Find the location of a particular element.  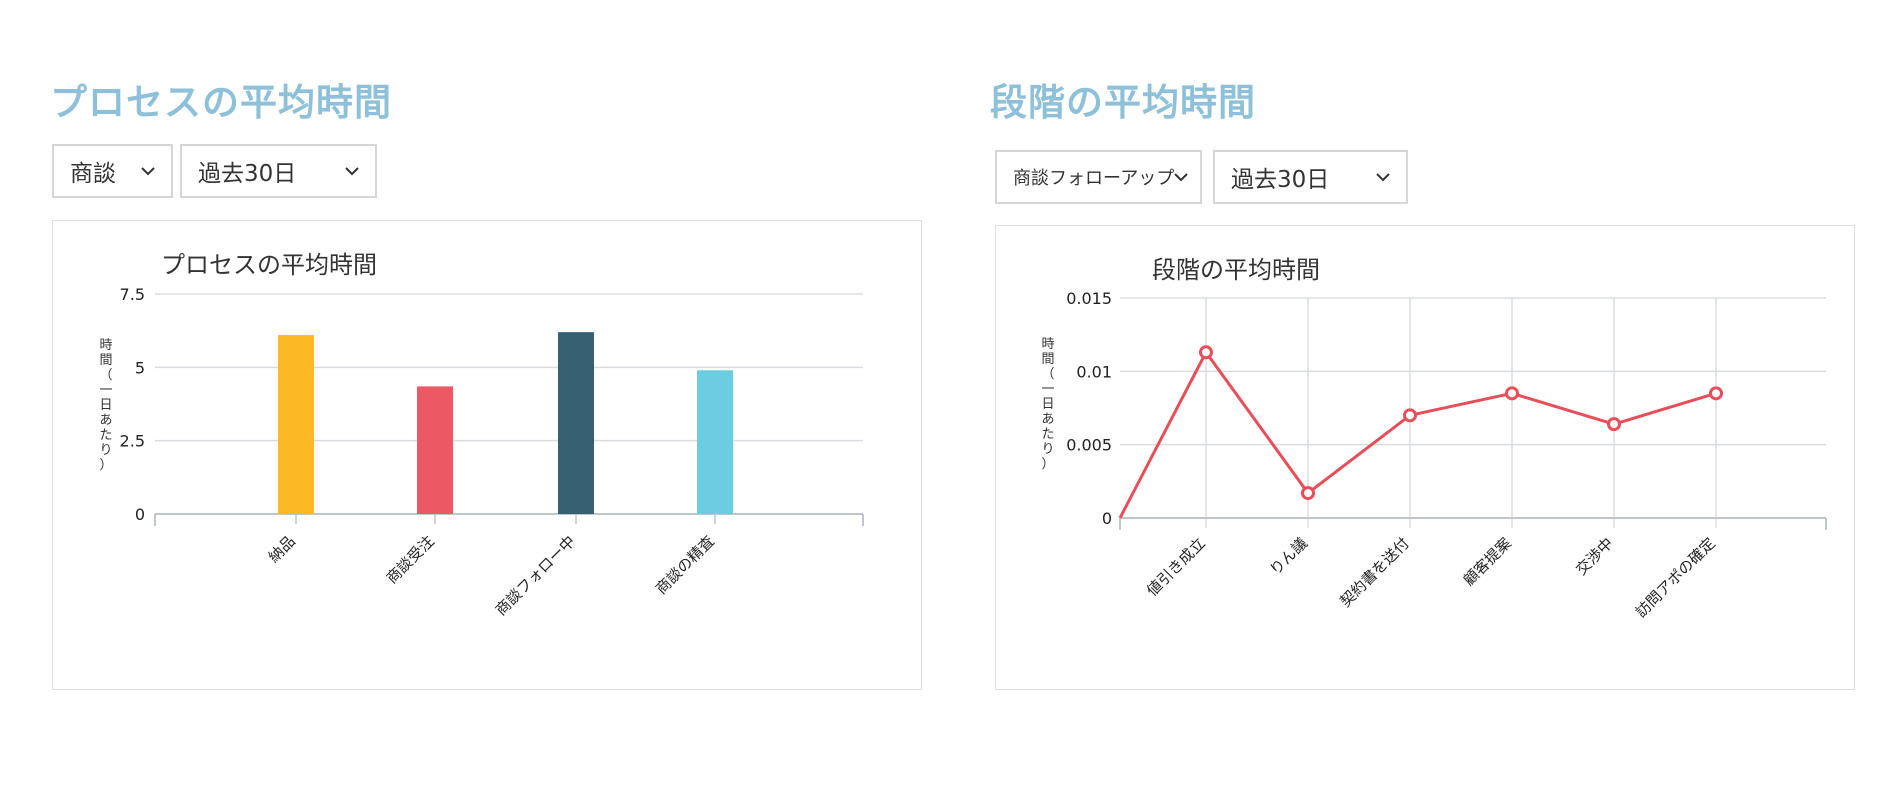

x-tick-label: 値引き成立 is located at coordinates (1176, 567).